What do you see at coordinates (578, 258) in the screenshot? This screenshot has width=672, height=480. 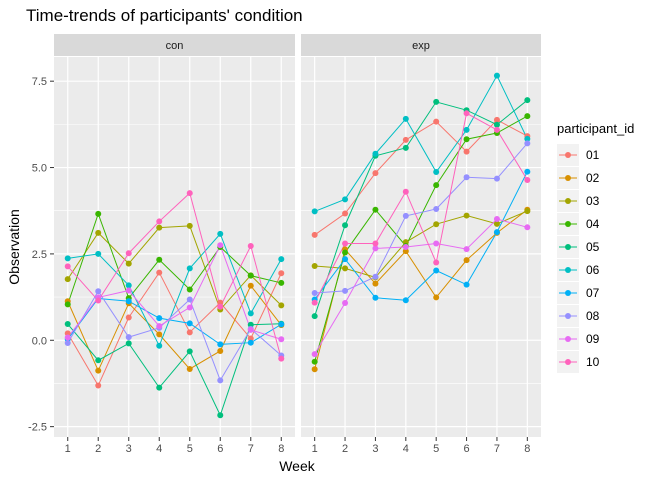 I see `legend-items: 01 02 03 04 05 06 07 08 09 10` at bounding box center [578, 258].